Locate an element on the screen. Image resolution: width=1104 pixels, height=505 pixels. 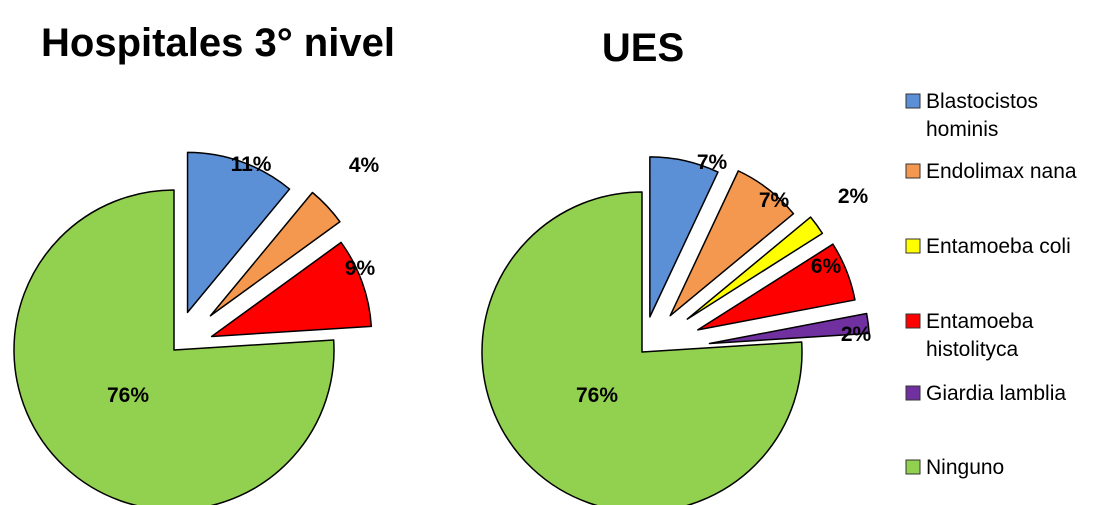
legend-swatch-blastocistos-hominis is located at coordinates (913, 101).